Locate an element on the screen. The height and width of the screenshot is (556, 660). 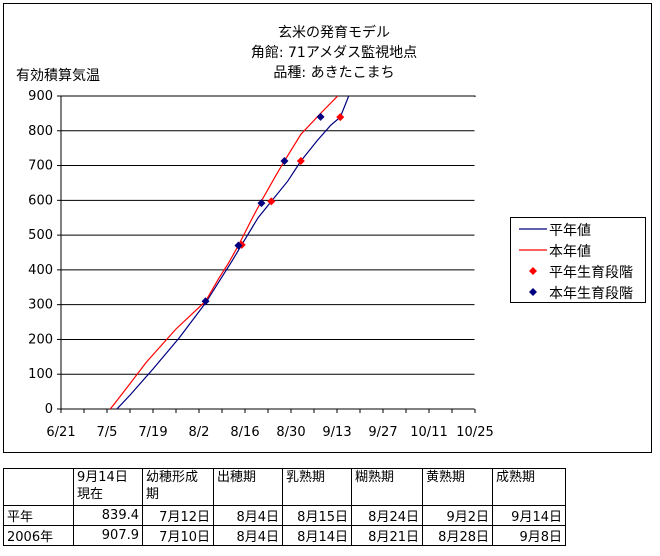
y-tick-label: 400 is located at coordinates (40, 270).